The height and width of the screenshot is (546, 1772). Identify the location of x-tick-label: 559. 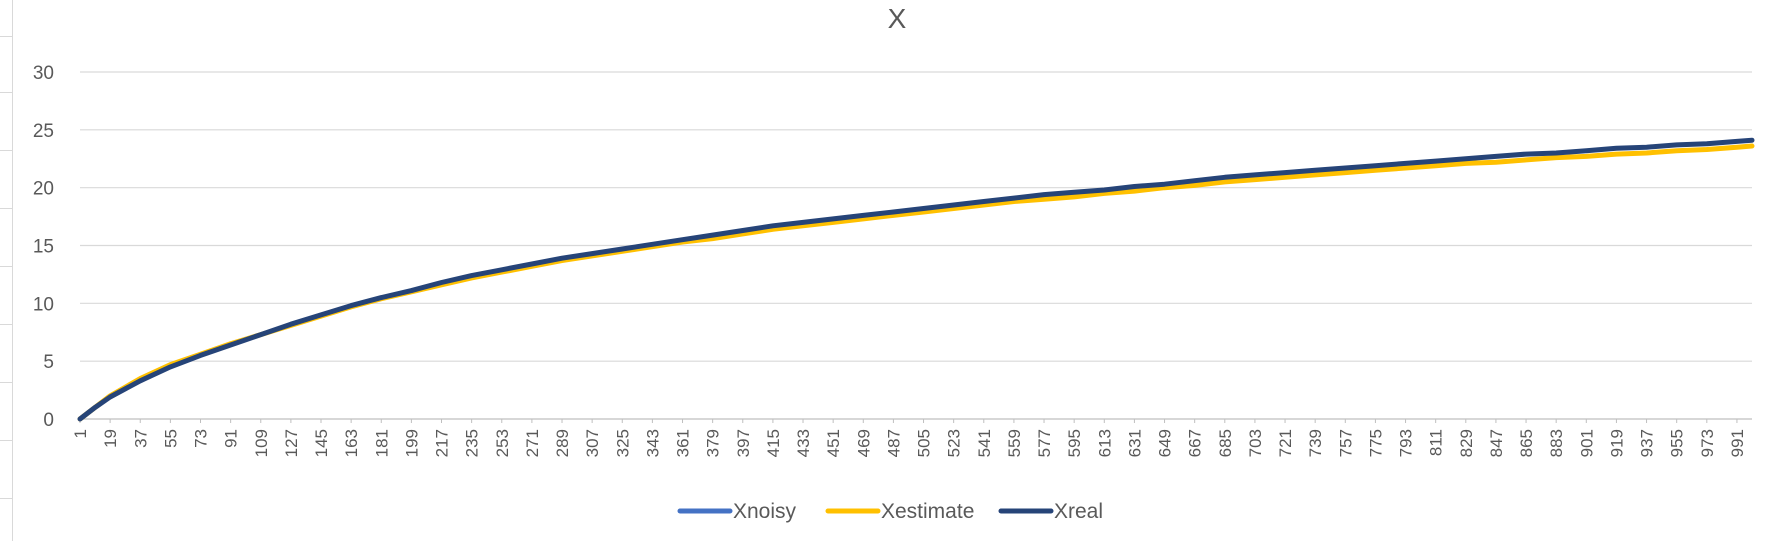
(1014, 443).